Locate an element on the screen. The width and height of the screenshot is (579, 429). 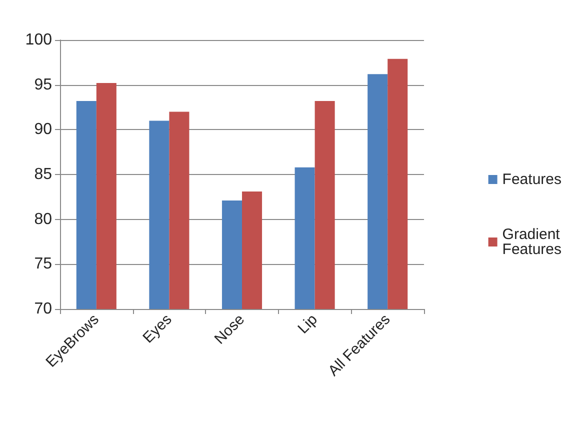
legend-label: Features is located at coordinates (532, 179).